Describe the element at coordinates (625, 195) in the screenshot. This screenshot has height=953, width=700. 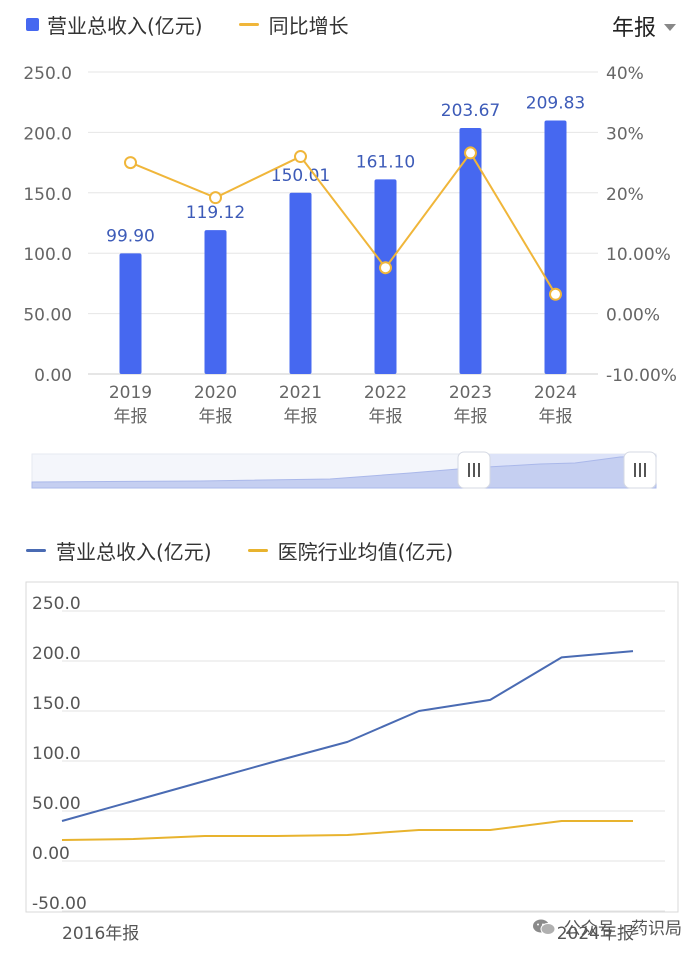
I see `y-right-tick-label: 20%` at that location.